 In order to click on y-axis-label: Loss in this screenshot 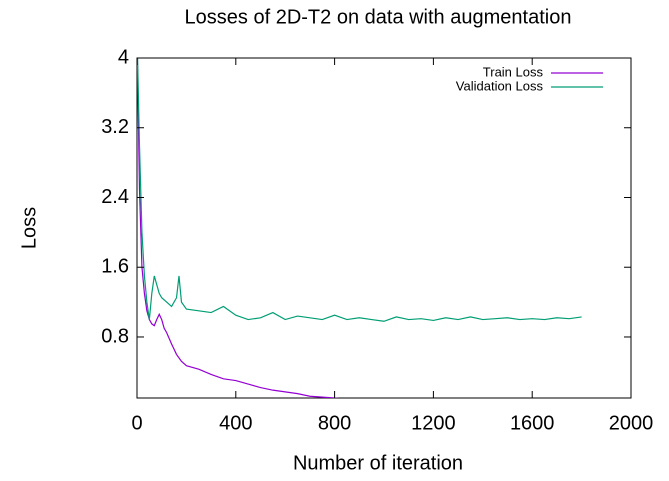, I will do `click(29, 228)`.